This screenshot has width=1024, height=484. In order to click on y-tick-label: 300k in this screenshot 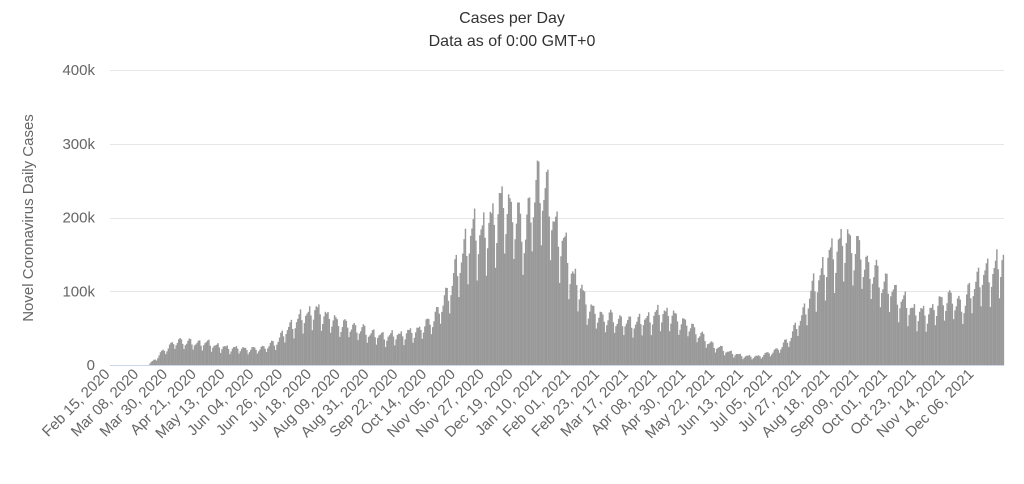, I will do `click(78, 144)`.